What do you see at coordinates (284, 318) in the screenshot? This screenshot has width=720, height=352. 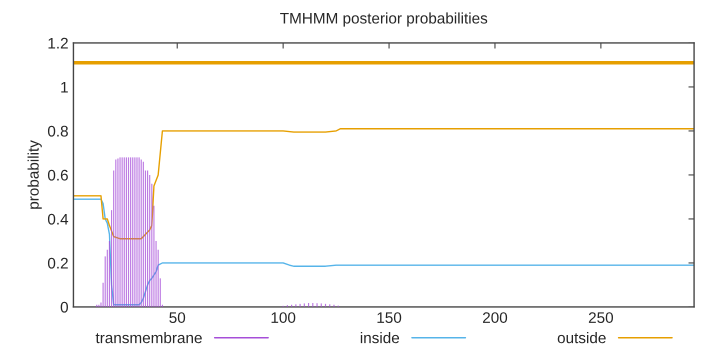 I see `x-tick-label: 100` at bounding box center [284, 318].